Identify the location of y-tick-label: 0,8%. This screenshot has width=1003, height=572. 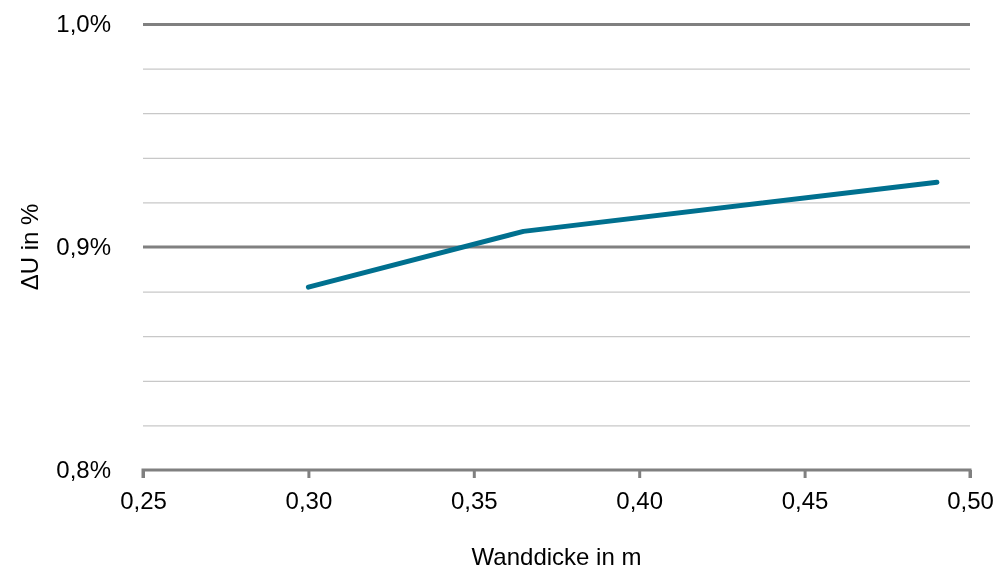
(83, 470).